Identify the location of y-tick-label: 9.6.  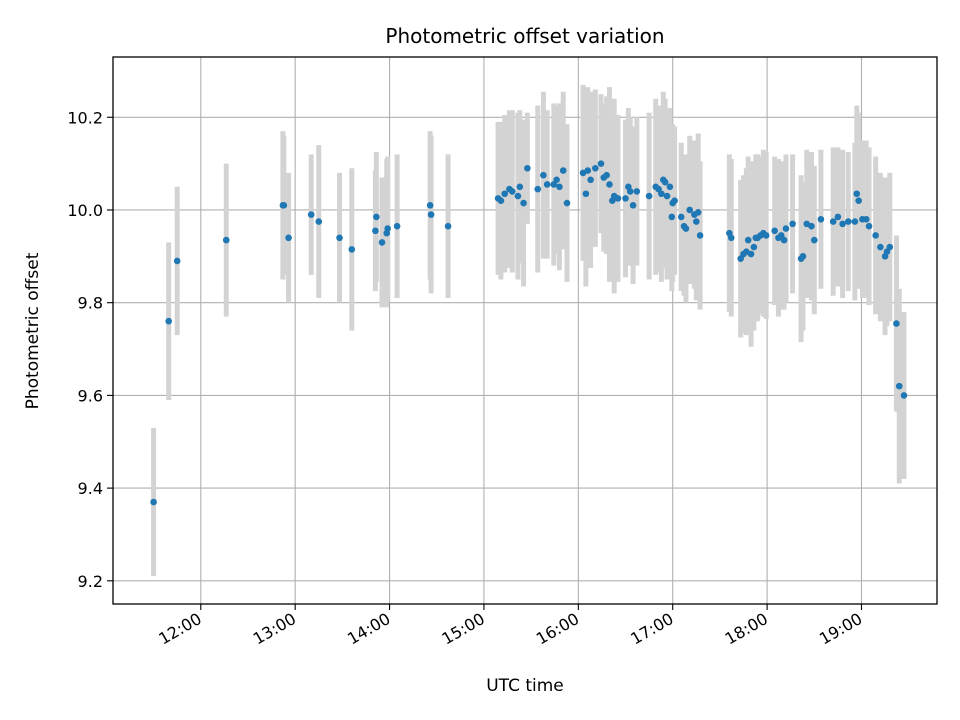
(90, 395).